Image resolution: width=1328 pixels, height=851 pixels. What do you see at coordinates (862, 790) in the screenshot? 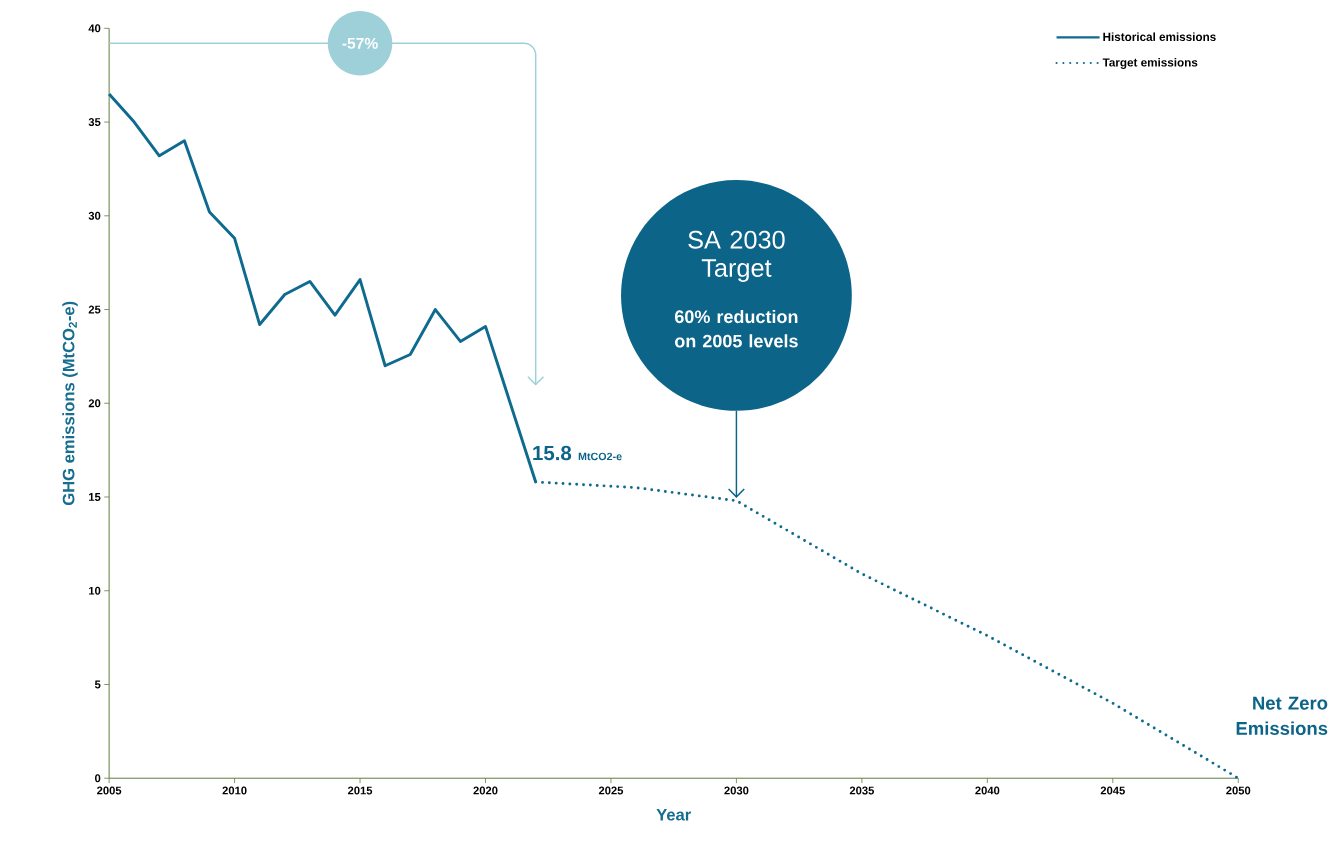
I see `x-tick-label: 2035` at bounding box center [862, 790].